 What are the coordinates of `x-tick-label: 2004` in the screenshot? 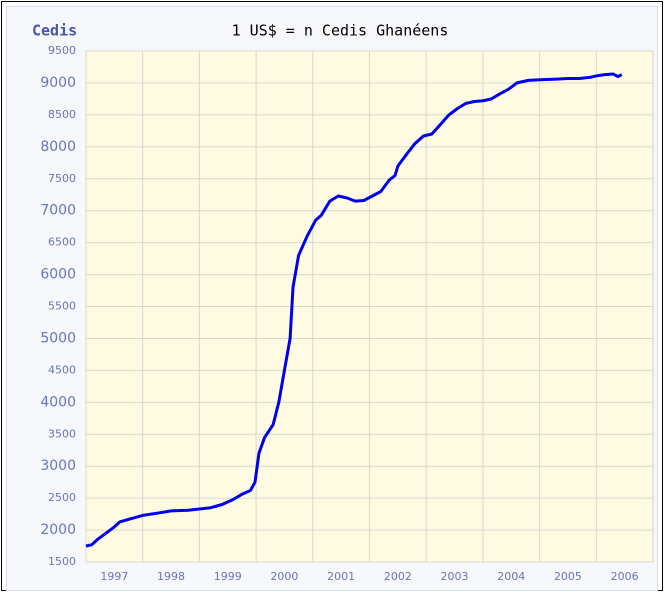 It's located at (511, 576).